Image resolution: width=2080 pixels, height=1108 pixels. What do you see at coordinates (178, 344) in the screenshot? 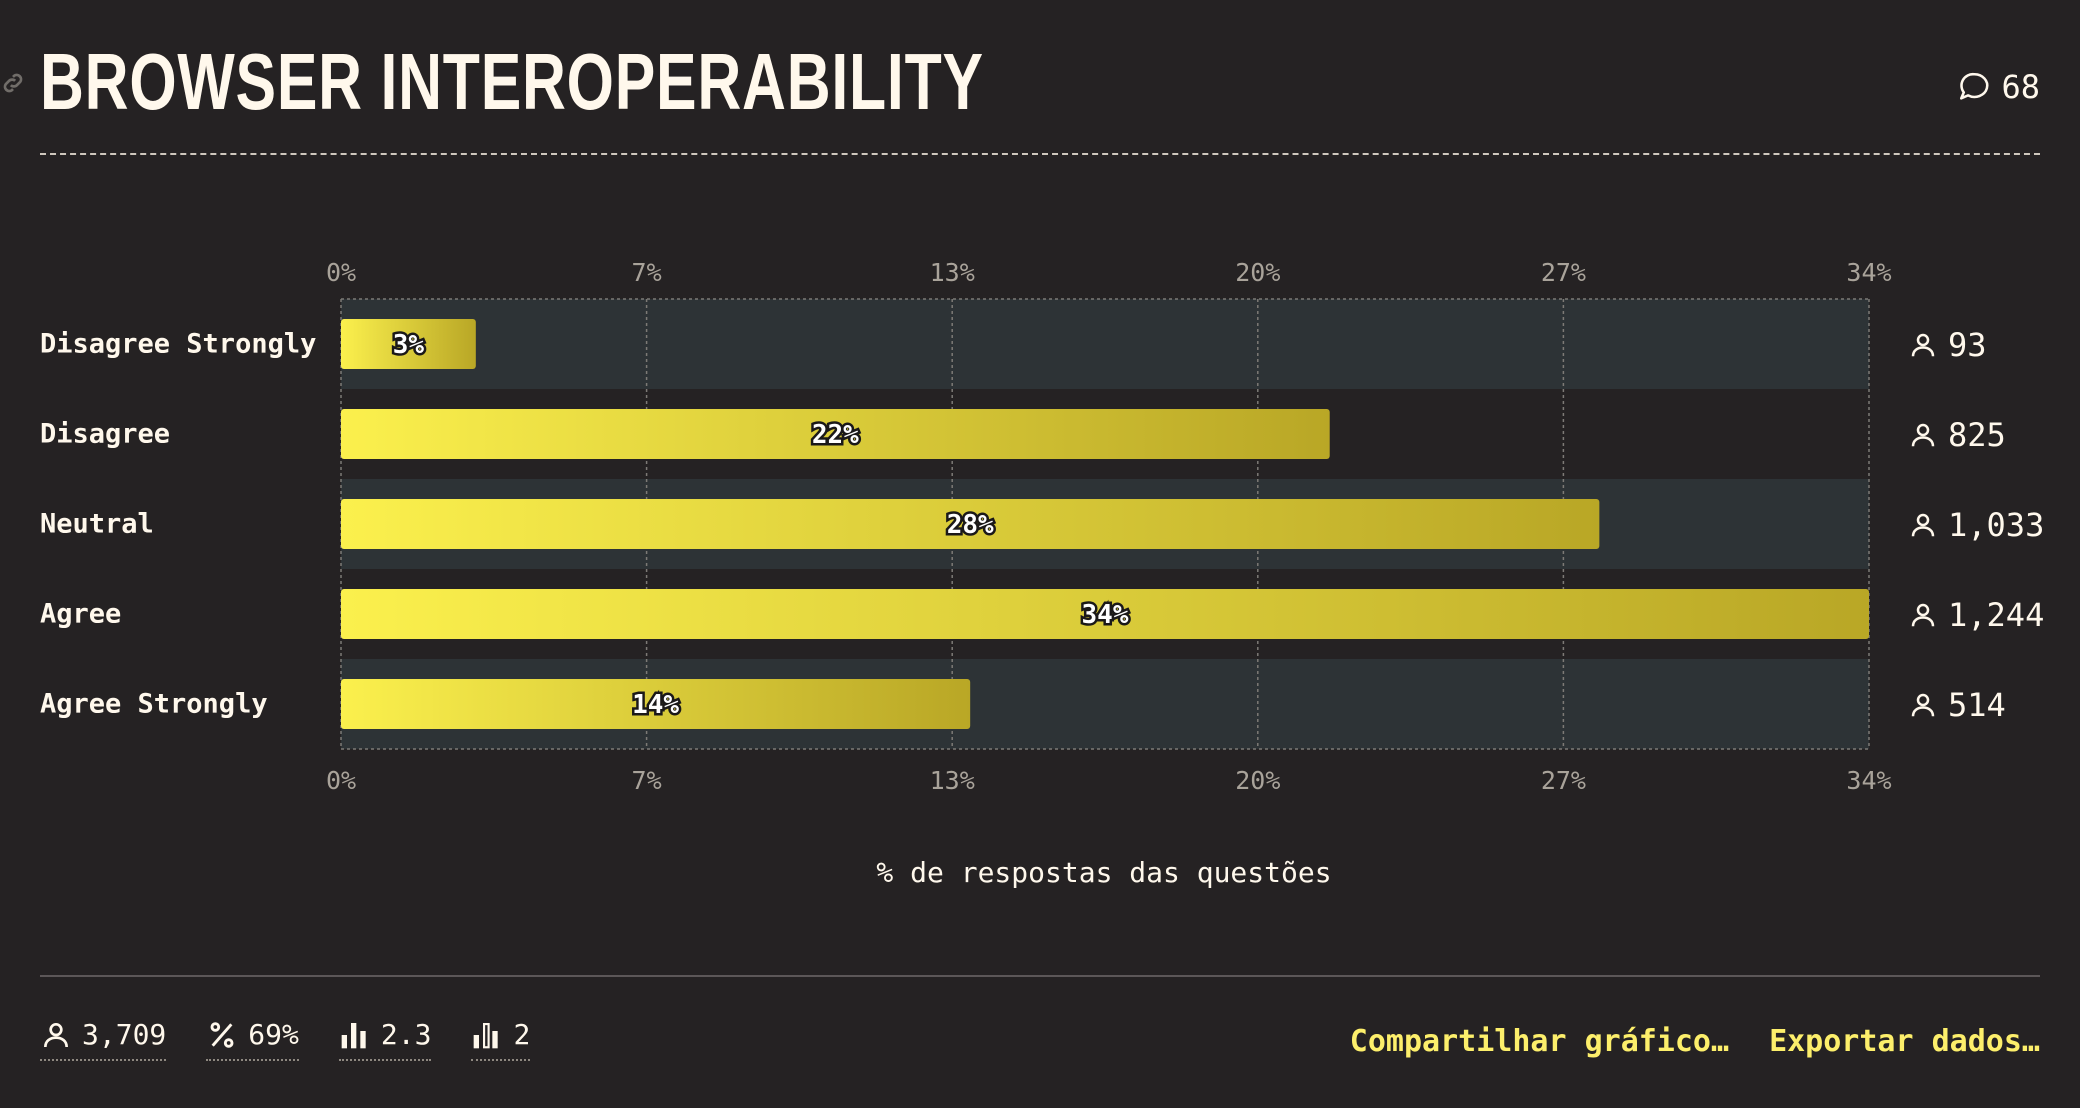
I see `category-label: Disagree Strongly` at bounding box center [178, 344].